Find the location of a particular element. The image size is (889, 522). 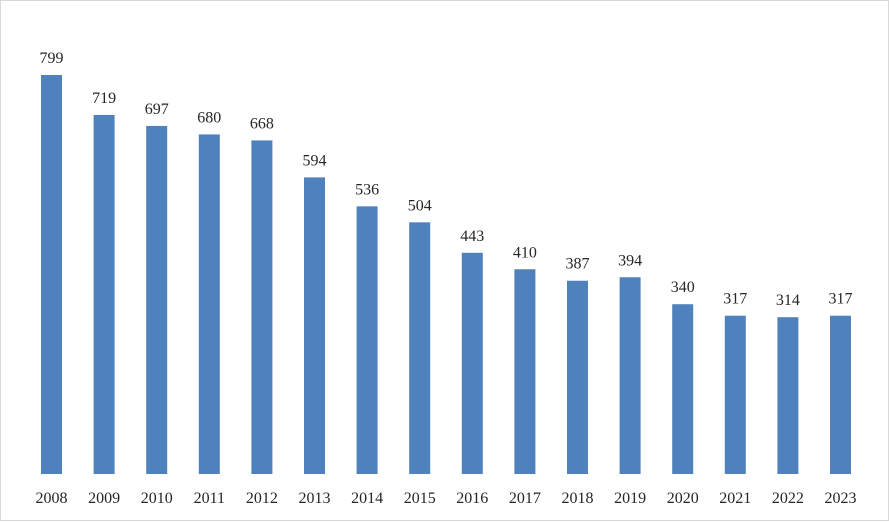

bar-2023 is located at coordinates (840, 394).